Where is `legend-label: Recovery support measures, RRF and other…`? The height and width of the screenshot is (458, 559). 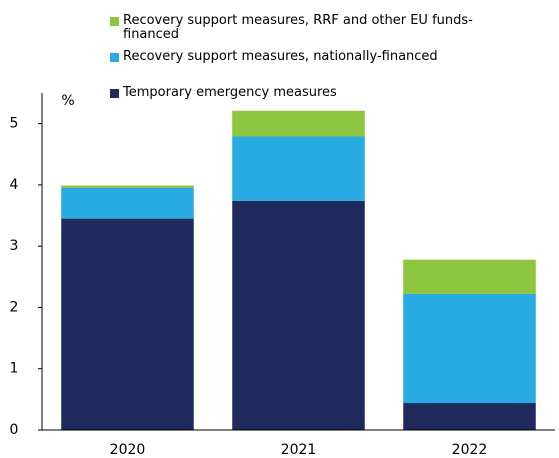 legend-label: Recovery support measures, RRF and other… is located at coordinates (298, 27).